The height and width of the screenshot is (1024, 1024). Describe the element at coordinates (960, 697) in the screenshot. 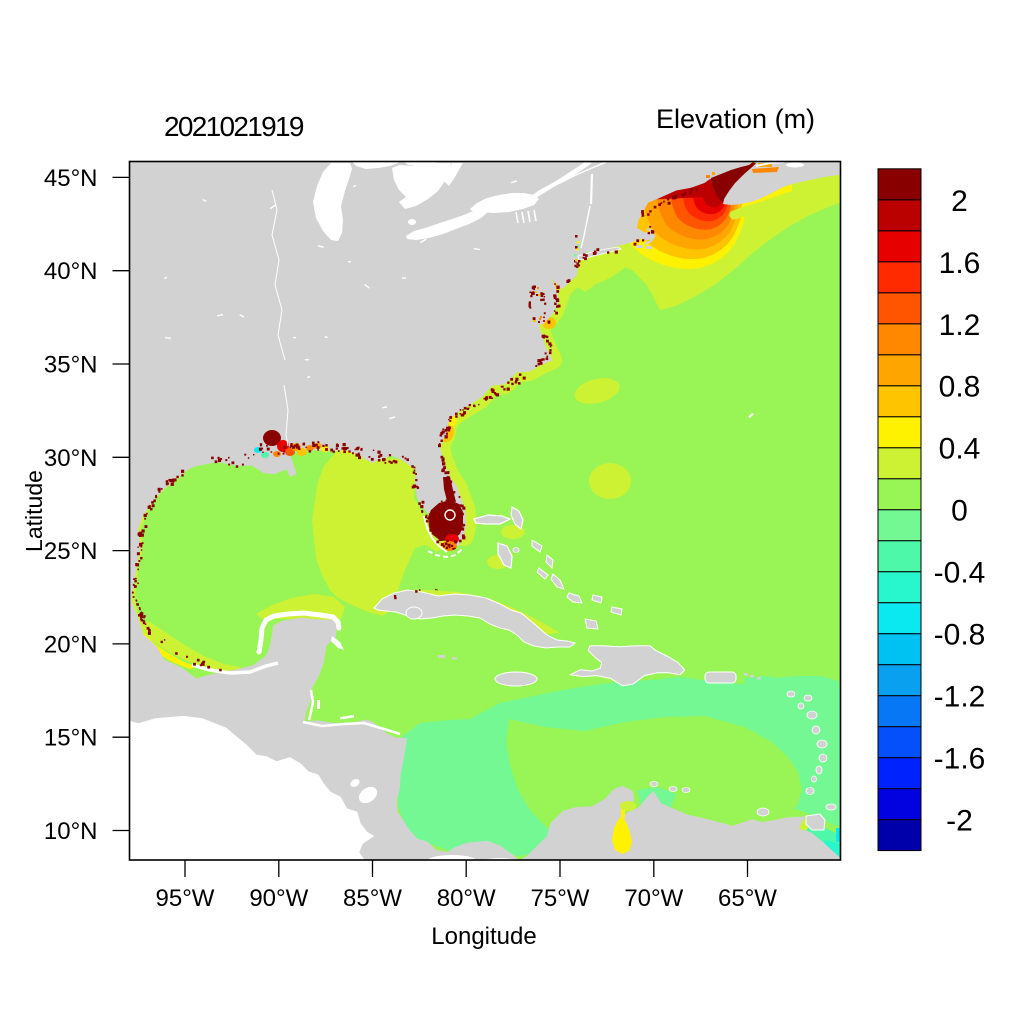

I see `svg-text: -1.2` at that location.